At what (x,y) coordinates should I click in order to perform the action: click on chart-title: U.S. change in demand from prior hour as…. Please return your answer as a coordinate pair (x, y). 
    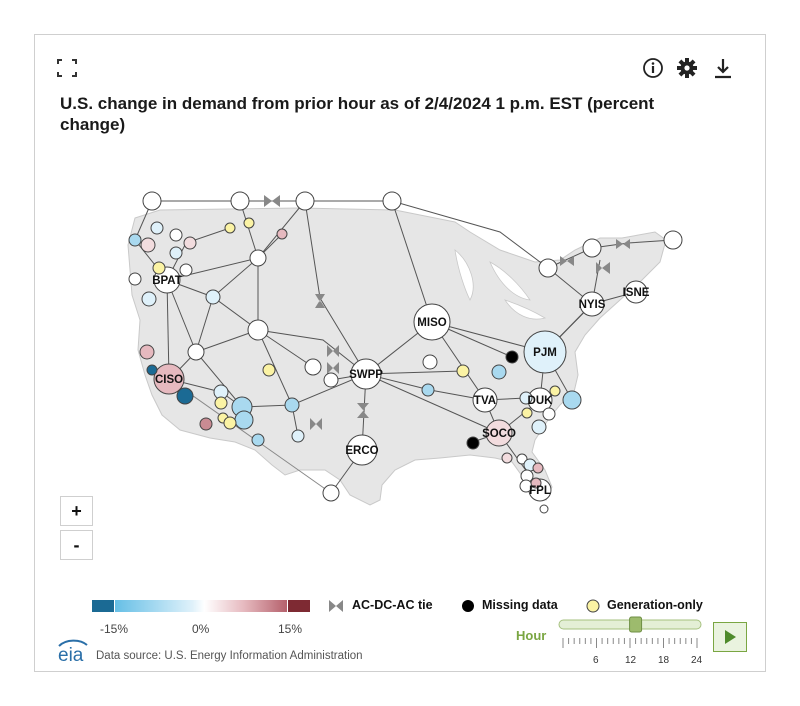
    Looking at the image, I should click on (357, 114).